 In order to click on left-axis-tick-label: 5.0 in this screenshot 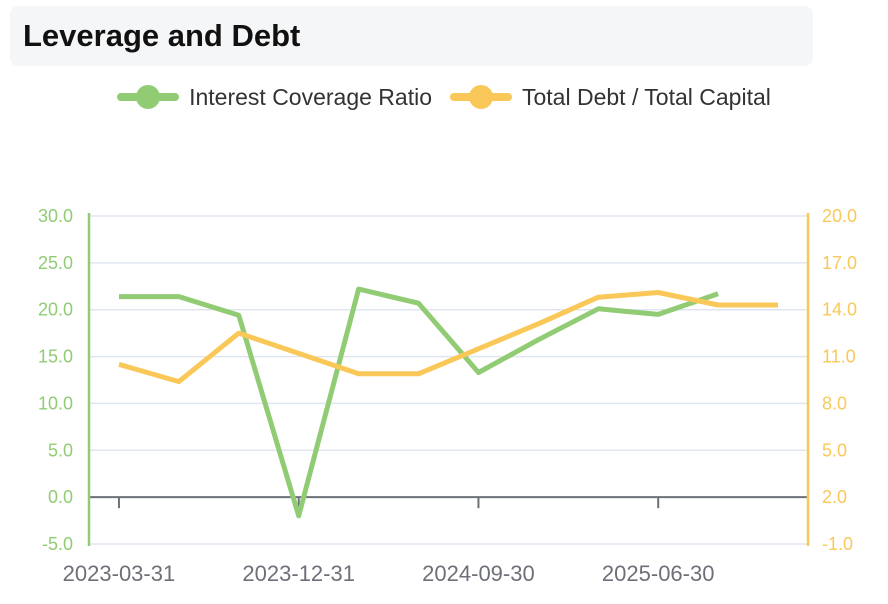, I will do `click(60, 450)`.